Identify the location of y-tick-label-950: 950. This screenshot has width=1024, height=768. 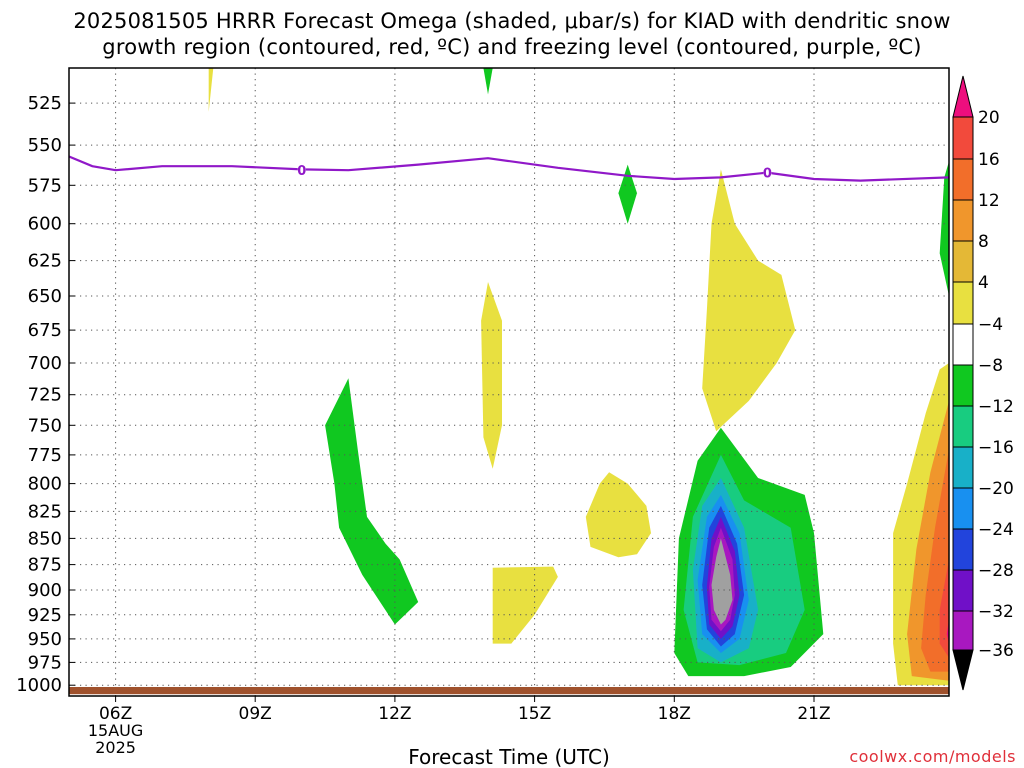
(45, 639).